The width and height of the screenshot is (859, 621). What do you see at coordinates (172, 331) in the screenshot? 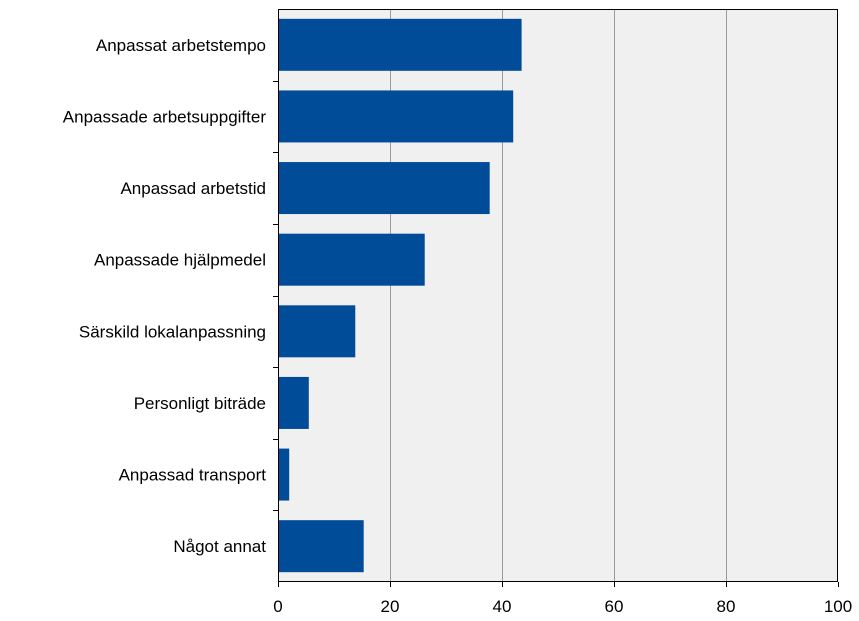
I see `category-label: Särskild lokalanpassning` at bounding box center [172, 331].